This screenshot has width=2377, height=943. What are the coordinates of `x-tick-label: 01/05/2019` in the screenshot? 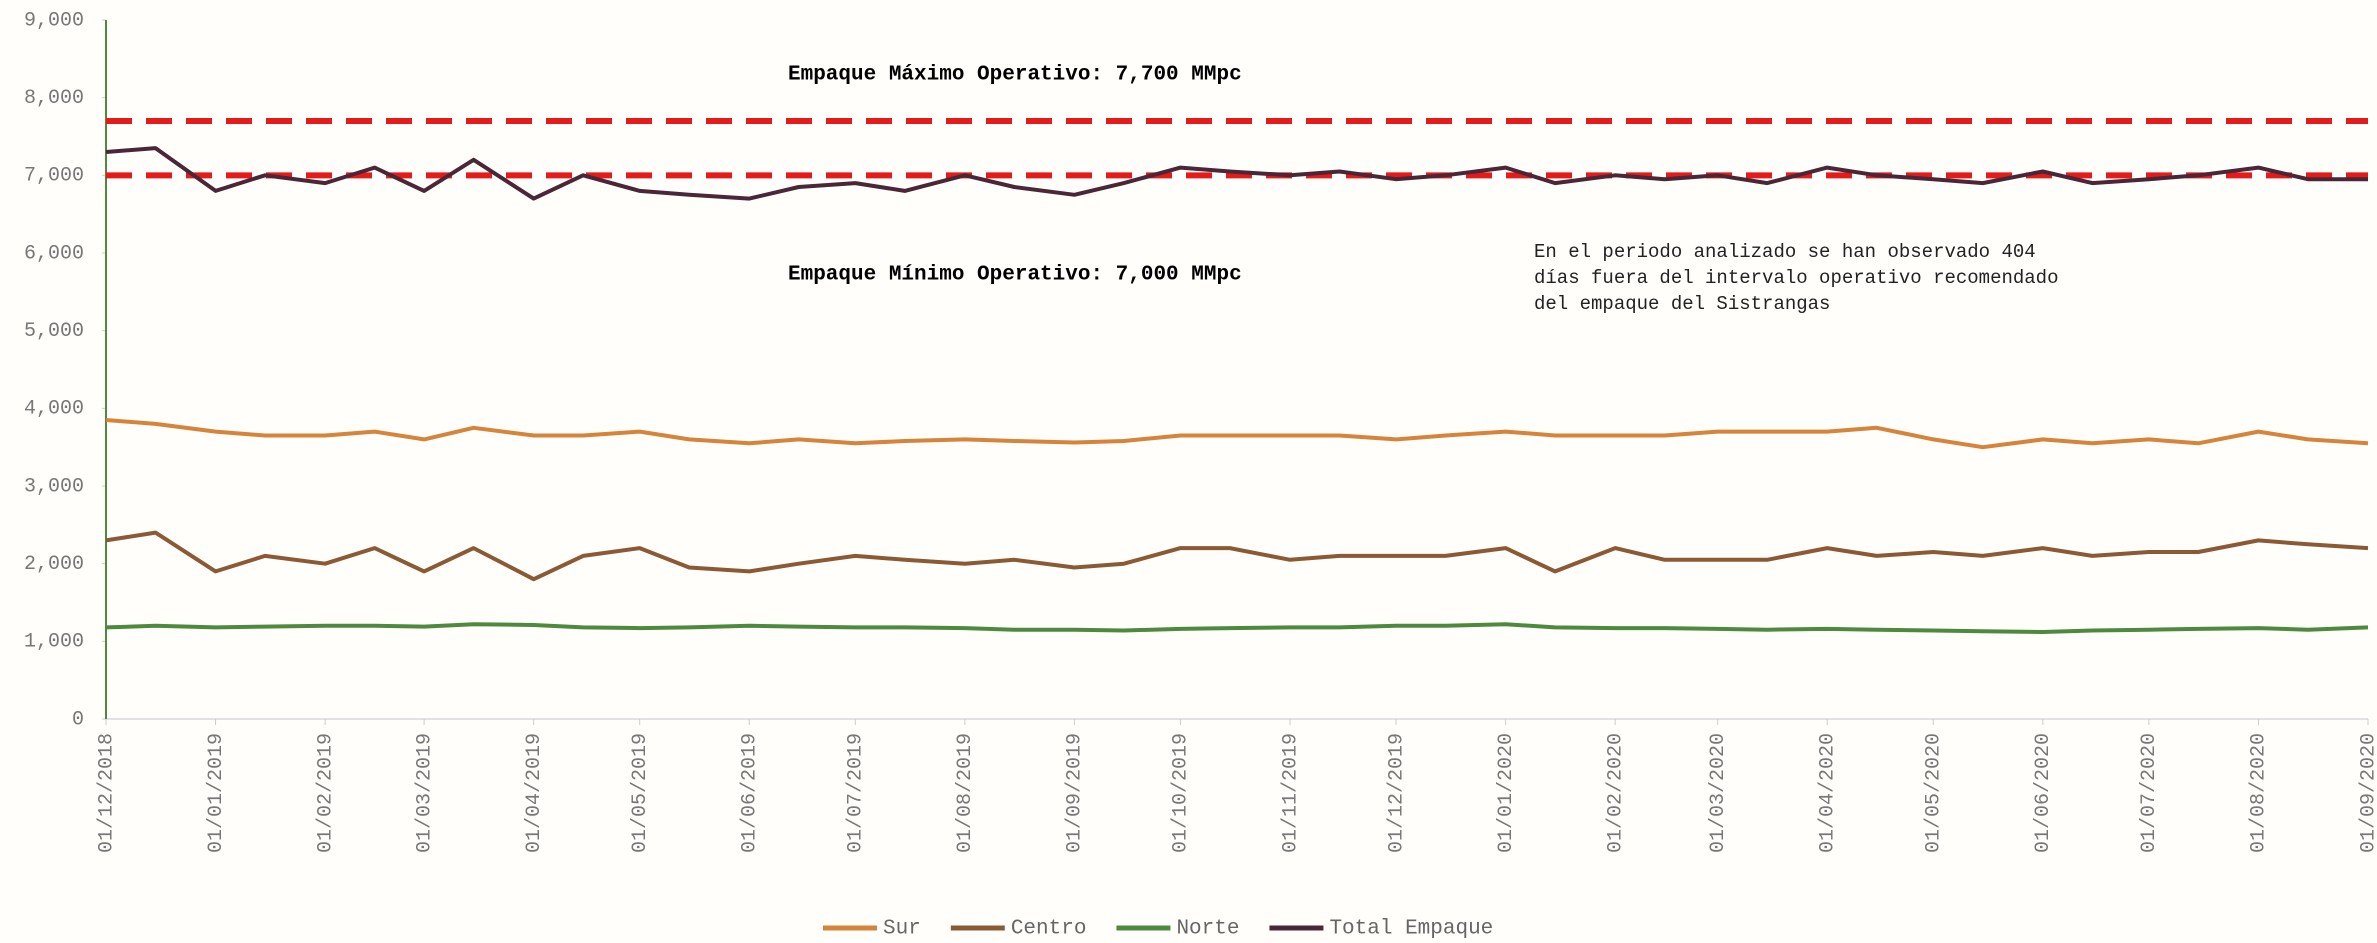 It's located at (640, 793).